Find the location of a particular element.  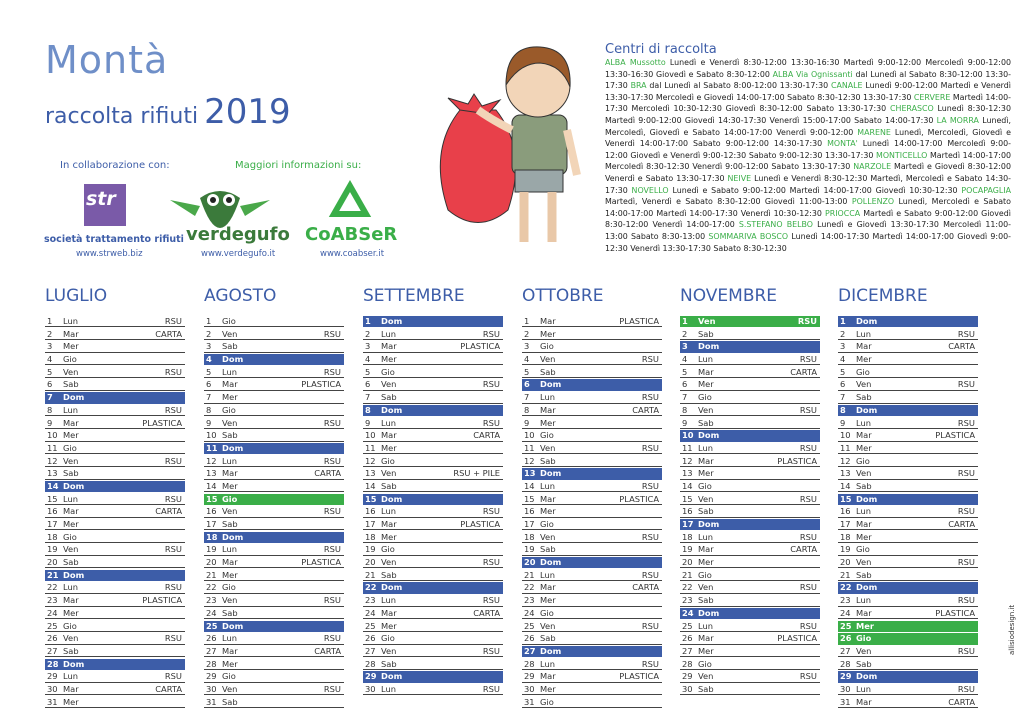

day-row: 11 Dom is located at coordinates (274, 448).